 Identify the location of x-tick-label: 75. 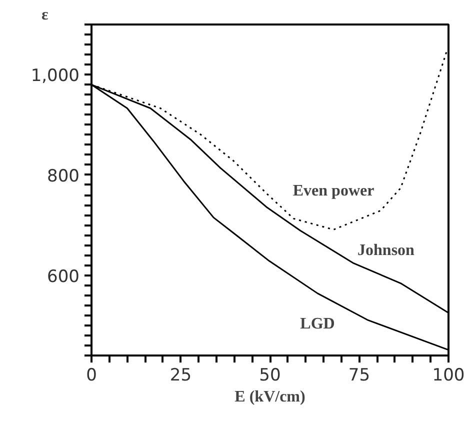
(359, 376).